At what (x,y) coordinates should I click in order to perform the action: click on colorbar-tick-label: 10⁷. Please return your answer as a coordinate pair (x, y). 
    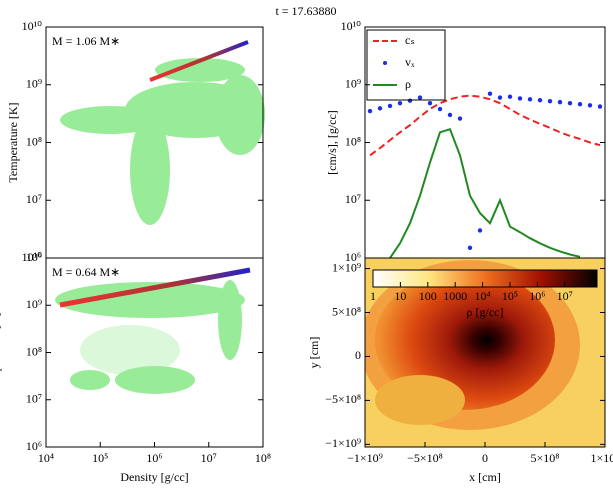
    Looking at the image, I should click on (565, 296).